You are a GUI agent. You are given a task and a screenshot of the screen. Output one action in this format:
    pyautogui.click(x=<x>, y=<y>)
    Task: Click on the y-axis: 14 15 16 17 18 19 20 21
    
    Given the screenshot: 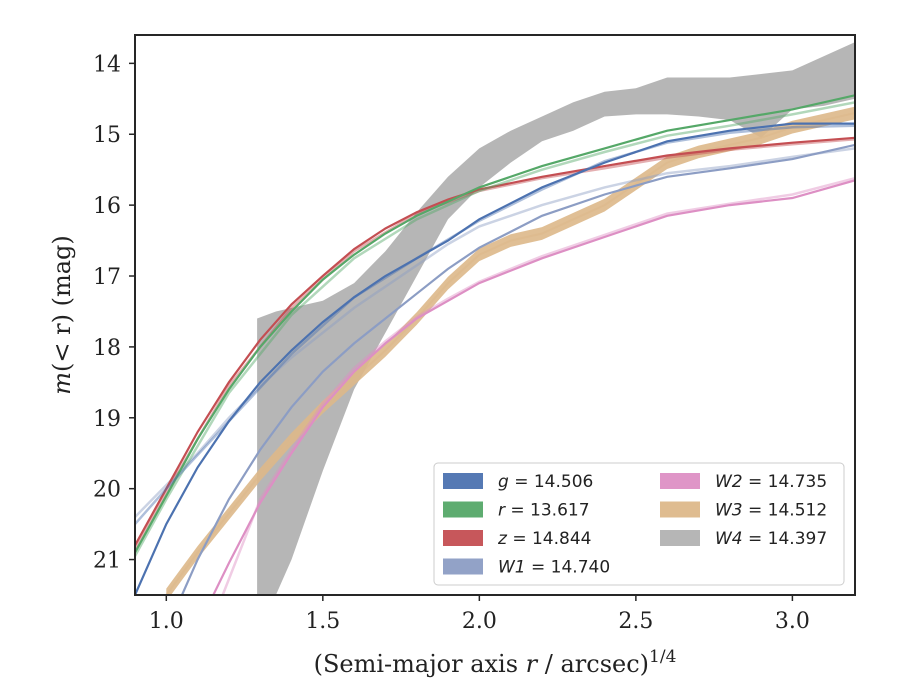 What is the action you would take?
    pyautogui.click(x=114, y=313)
    